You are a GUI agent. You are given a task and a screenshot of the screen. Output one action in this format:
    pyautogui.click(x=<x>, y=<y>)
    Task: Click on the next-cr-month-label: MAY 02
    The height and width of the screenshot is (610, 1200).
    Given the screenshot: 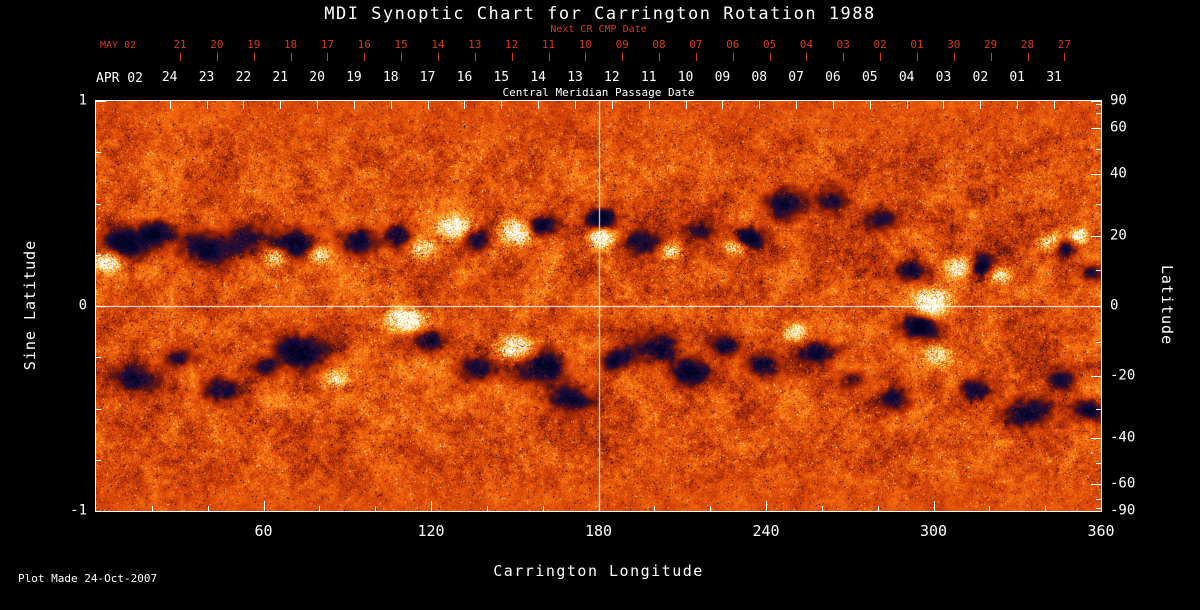 What is the action you would take?
    pyautogui.click(x=118, y=45)
    